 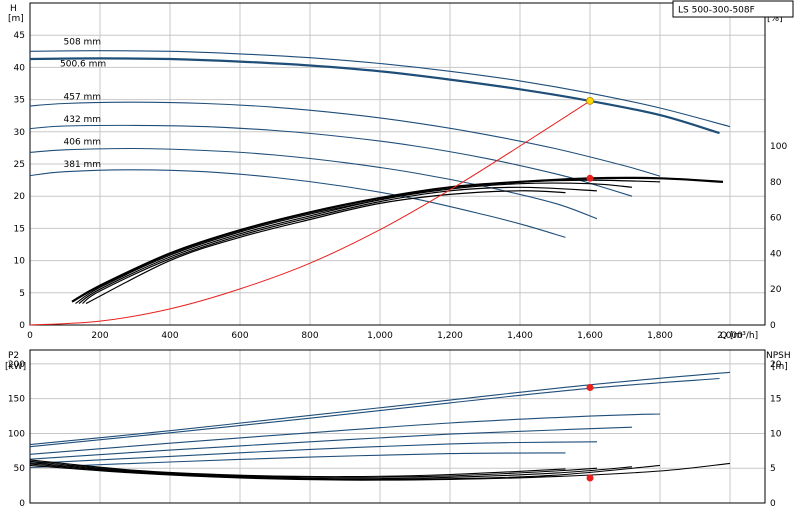 What do you see at coordinates (83, 142) in the screenshot?
I see `head-curve-label: 406 mm` at bounding box center [83, 142].